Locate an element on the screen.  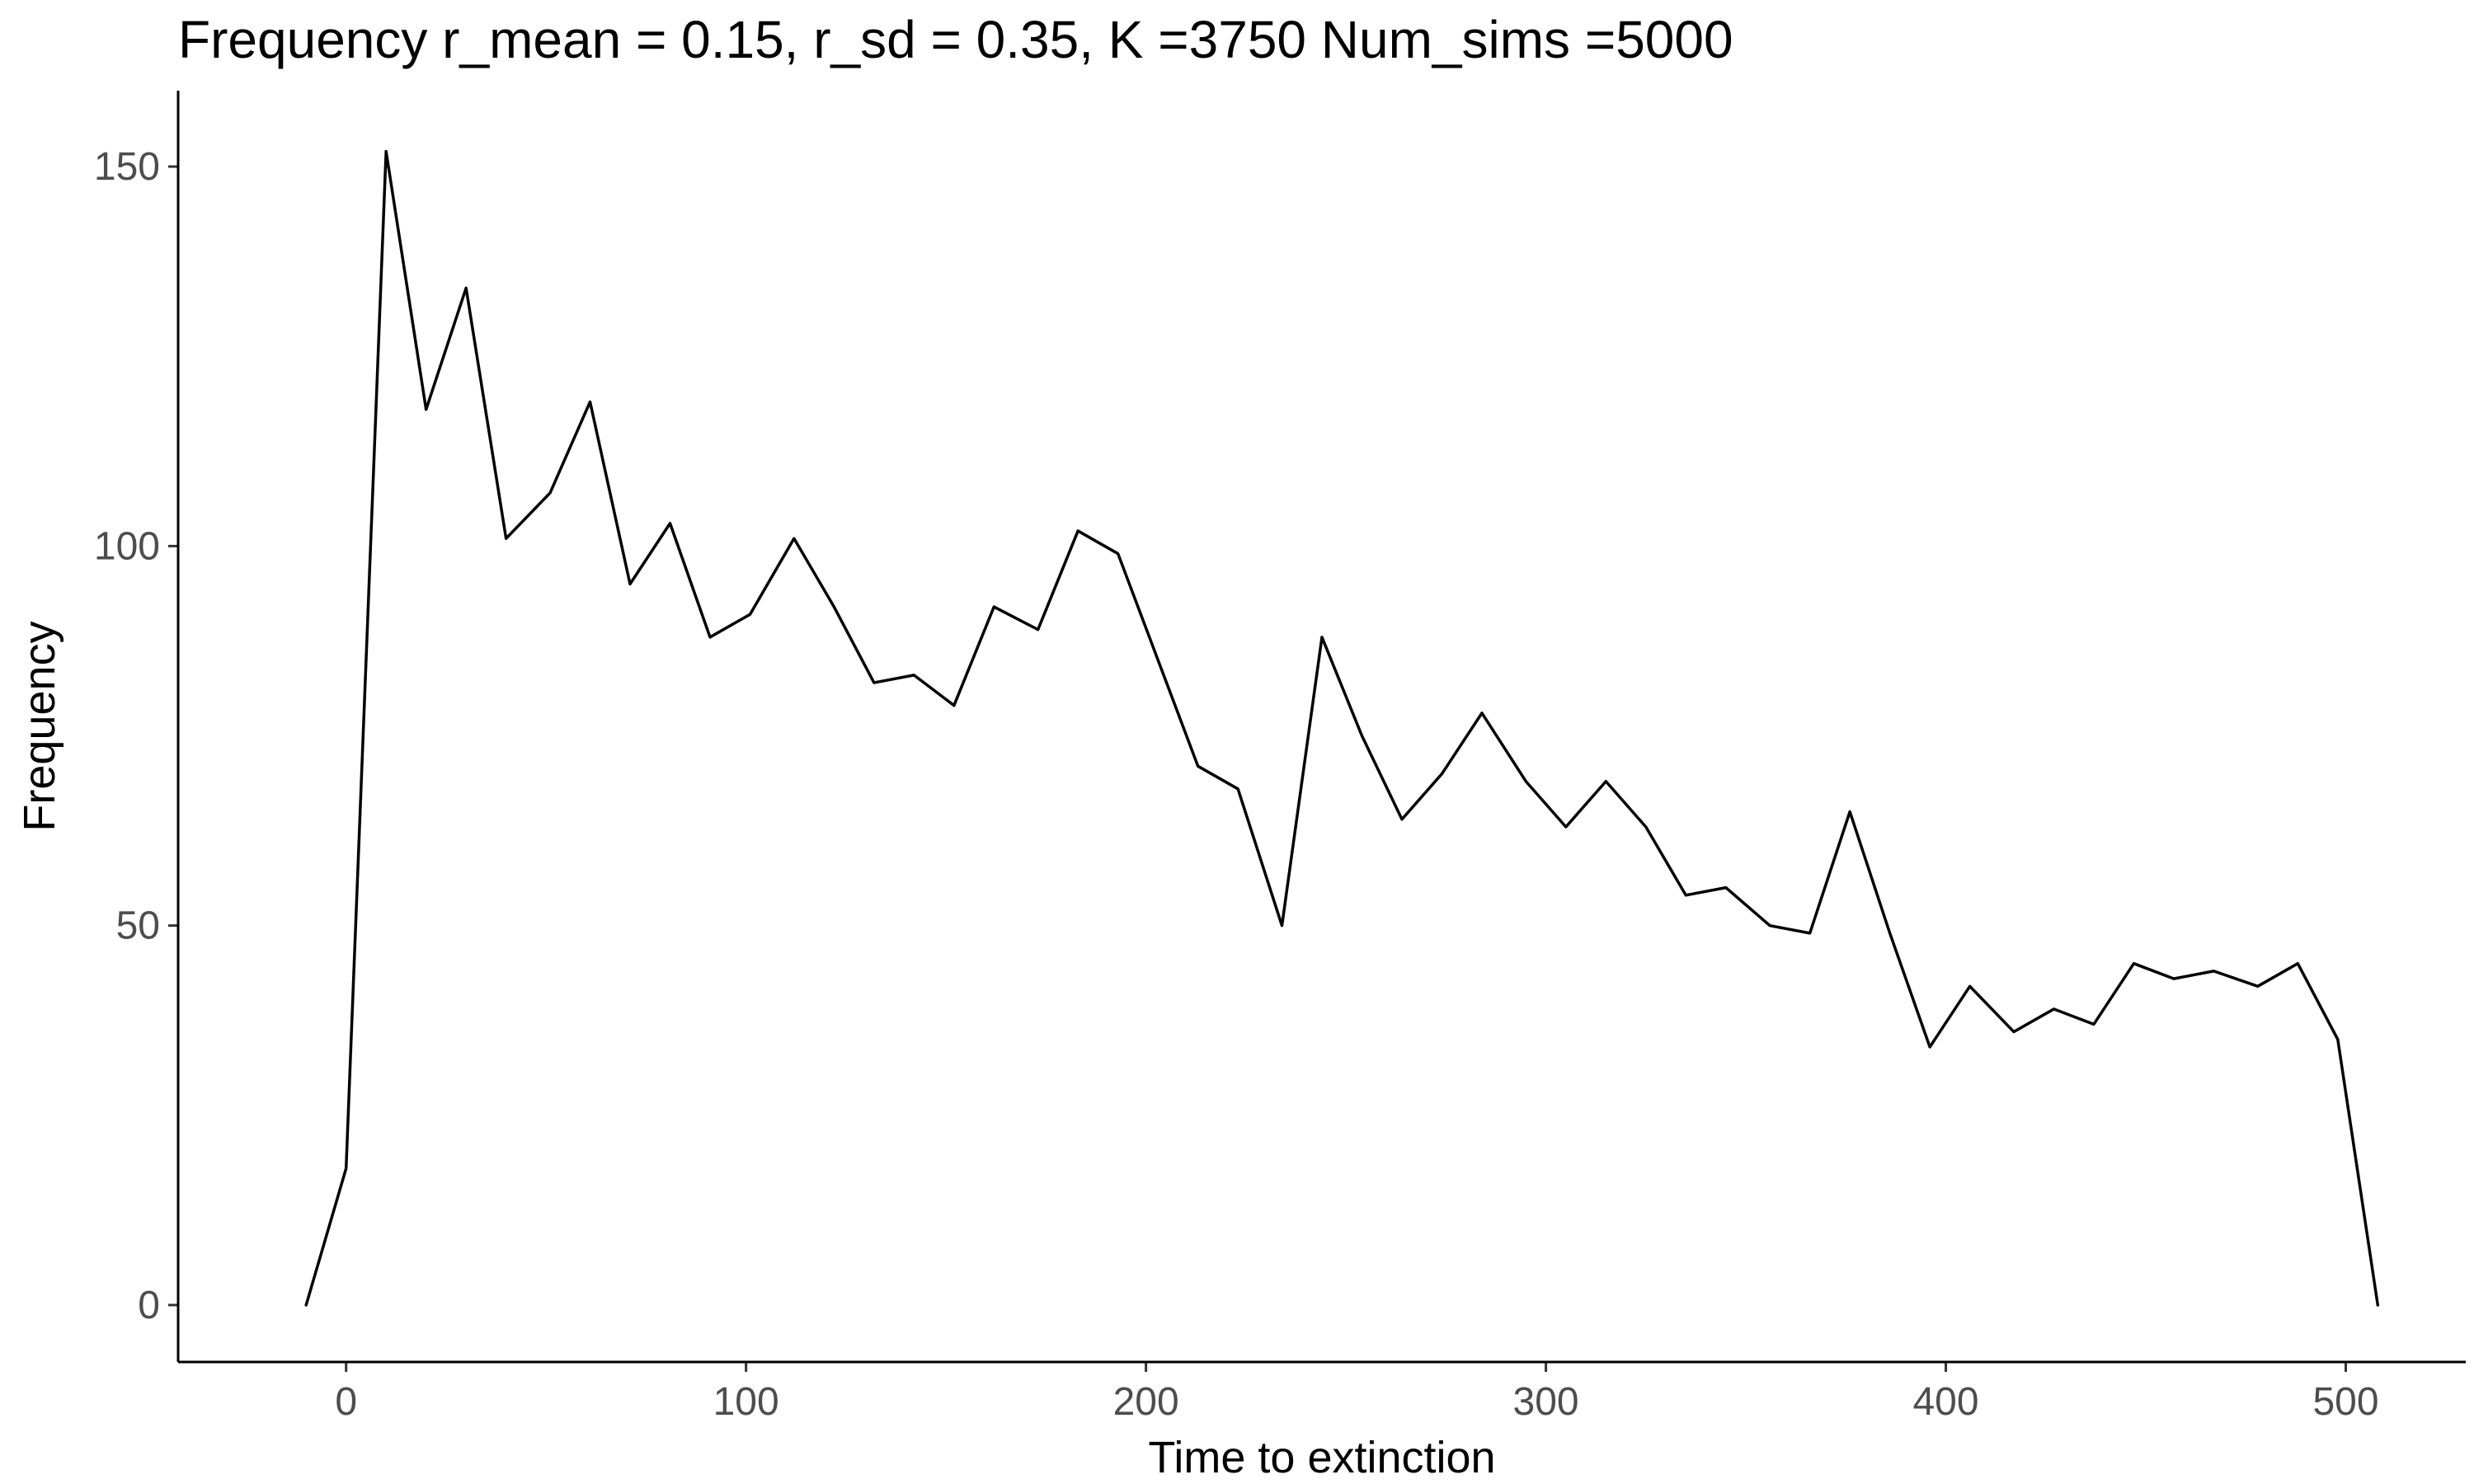
x-tick-label: 0 is located at coordinates (346, 1402).